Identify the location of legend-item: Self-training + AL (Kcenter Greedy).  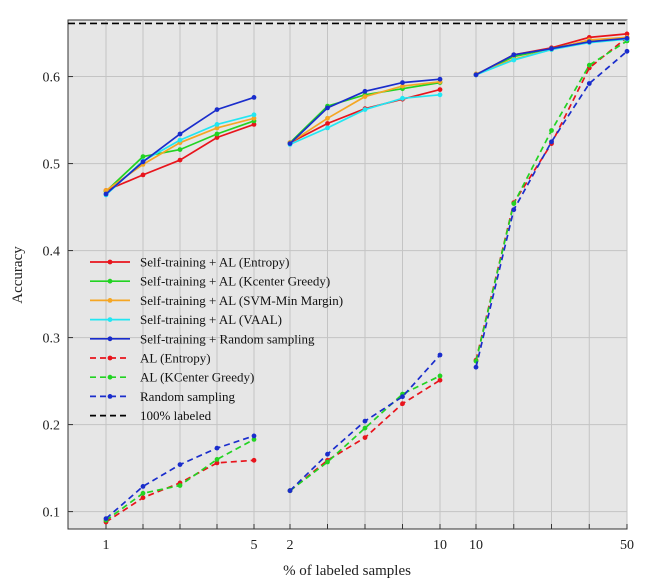
(210, 281).